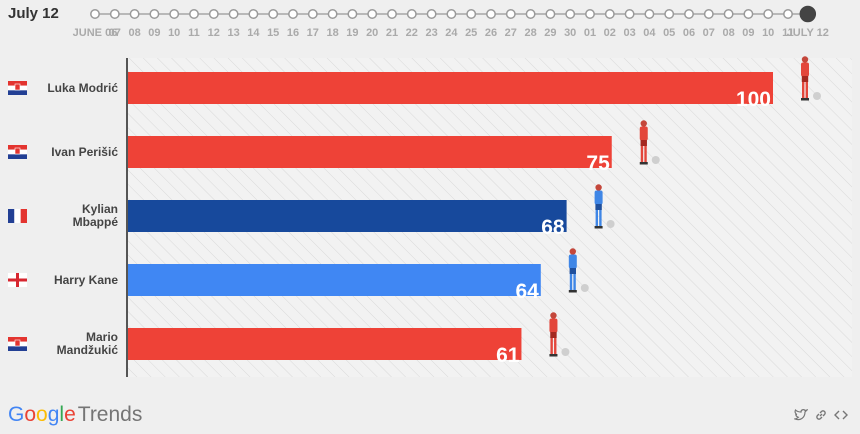 Image resolution: width=860 pixels, height=434 pixels. What do you see at coordinates (53, 414) in the screenshot?
I see `logo-letter: g` at bounding box center [53, 414].